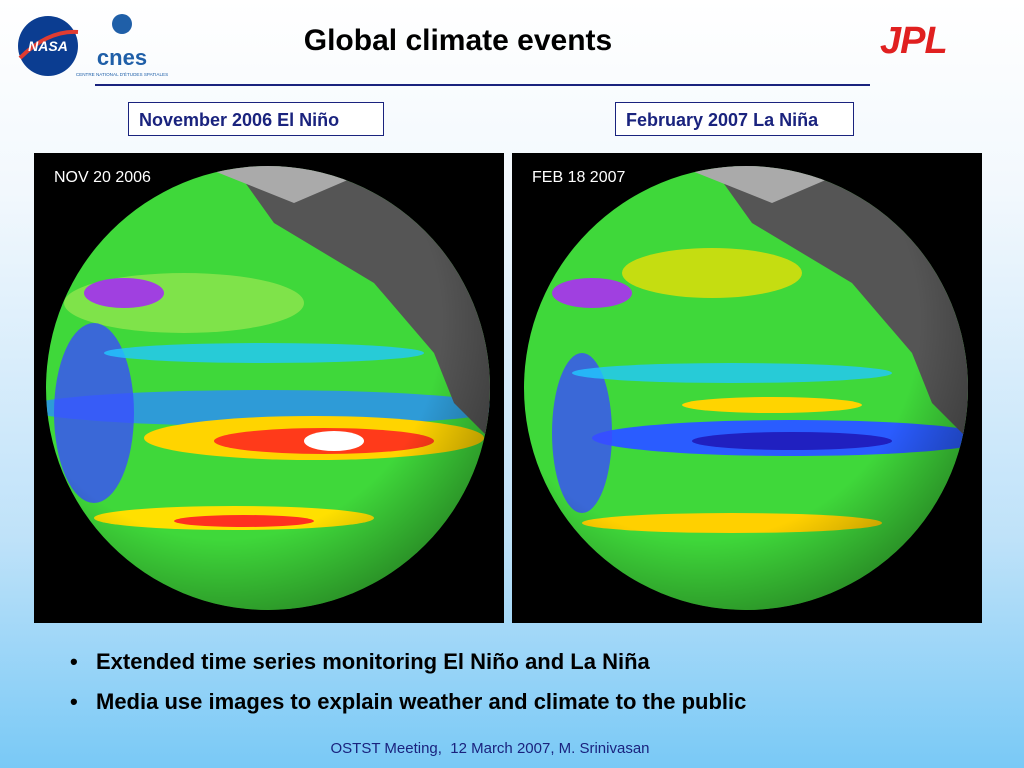 The width and height of the screenshot is (1024, 768). I want to click on nasa-swoosh, so click(48, 44).